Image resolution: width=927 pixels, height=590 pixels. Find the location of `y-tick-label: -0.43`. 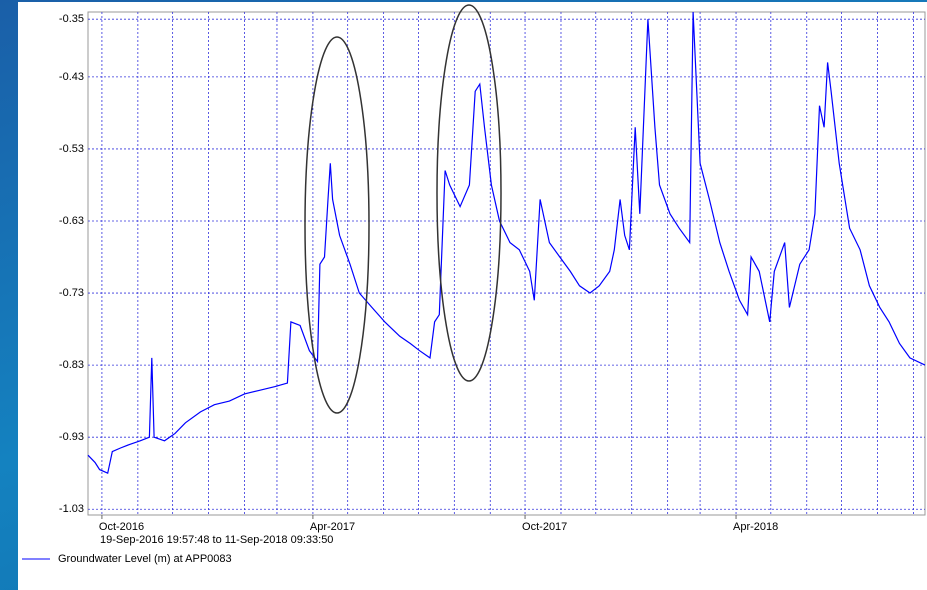

y-tick-label: -0.43 is located at coordinates (71, 77).